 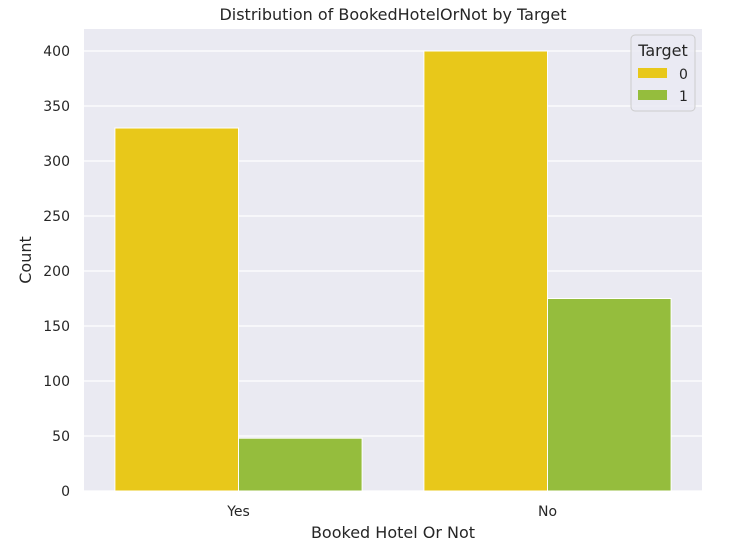 What do you see at coordinates (25, 260) in the screenshot?
I see `y-axis-label: Count` at bounding box center [25, 260].